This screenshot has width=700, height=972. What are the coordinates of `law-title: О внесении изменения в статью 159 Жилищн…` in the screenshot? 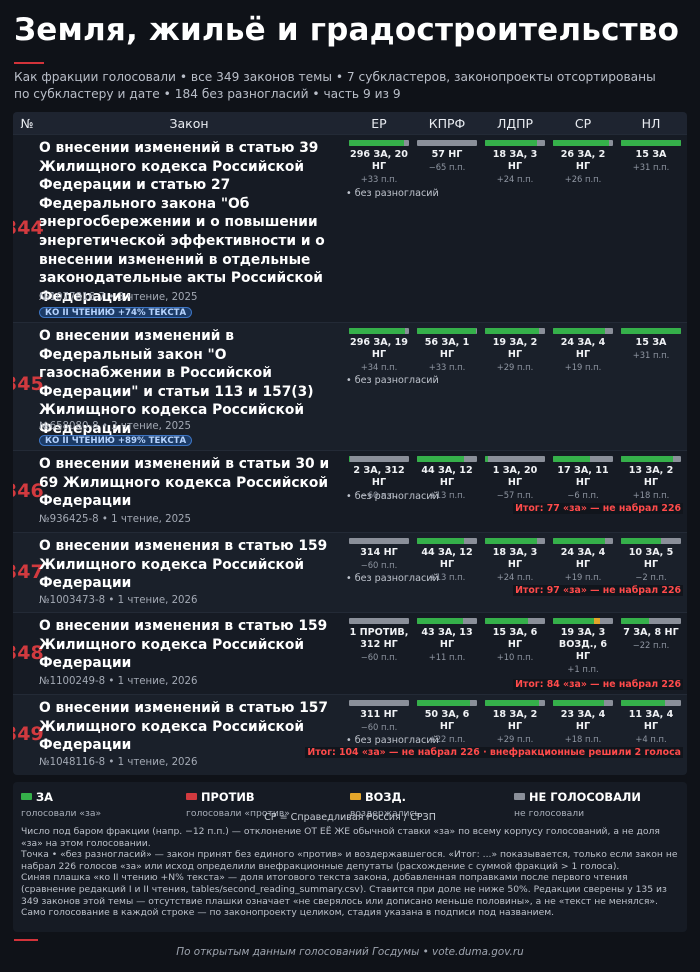 It's located at (183, 645).